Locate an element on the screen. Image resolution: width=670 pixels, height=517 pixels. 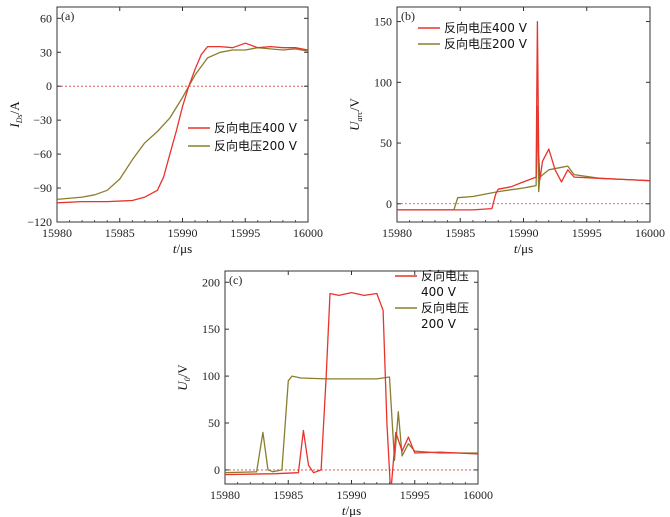
y-tick-label: 200 is located at coordinates (211, 282).